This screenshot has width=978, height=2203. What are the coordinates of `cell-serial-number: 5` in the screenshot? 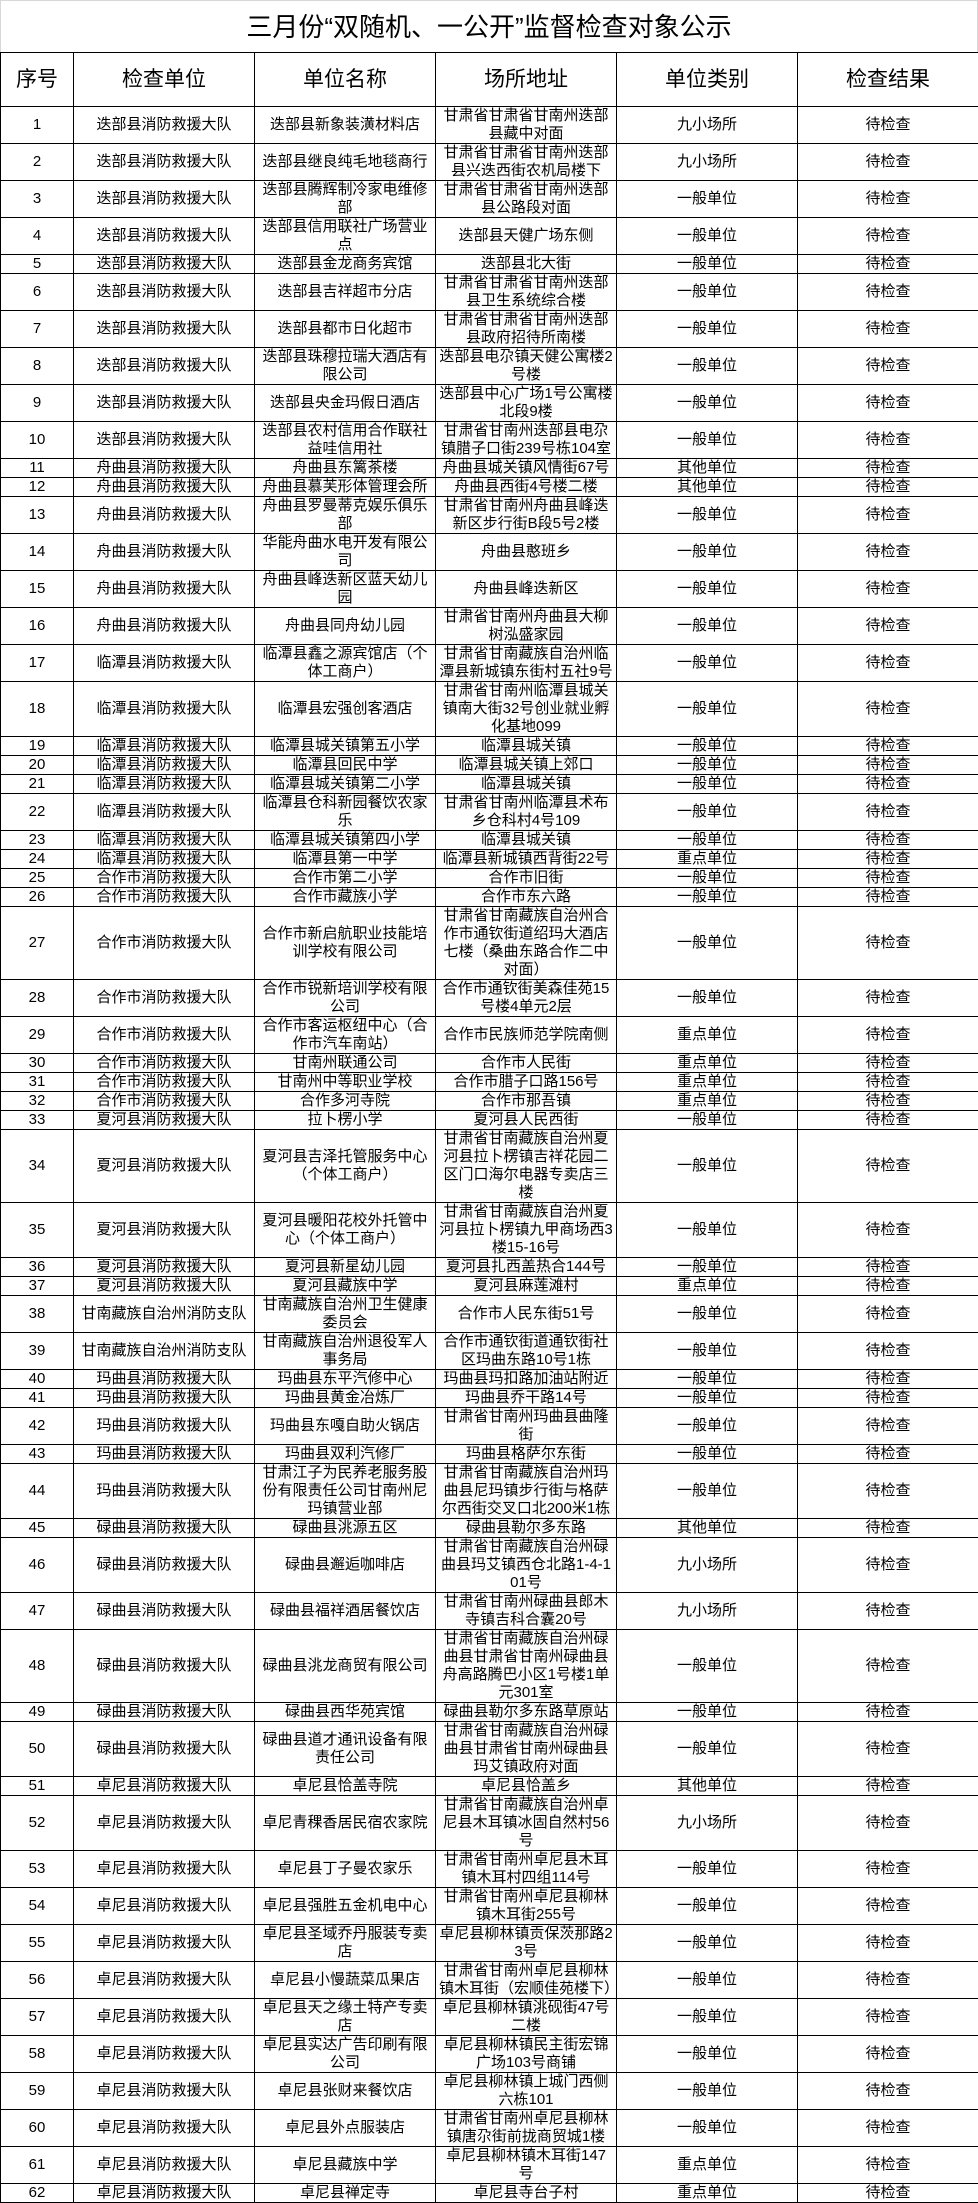 It's located at (37, 264).